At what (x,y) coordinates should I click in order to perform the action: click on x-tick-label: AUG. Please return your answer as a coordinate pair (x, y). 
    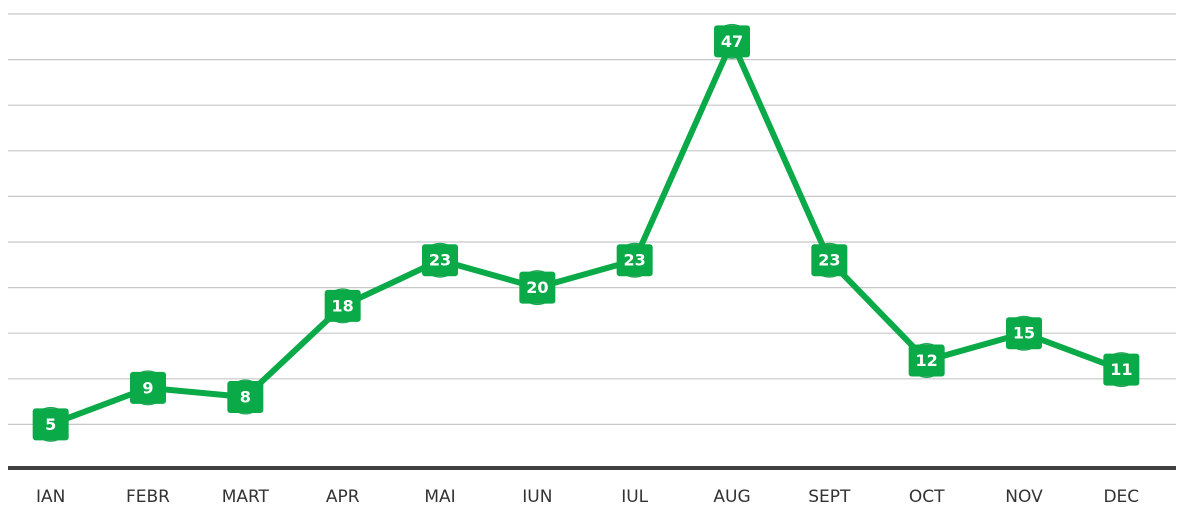
    Looking at the image, I should click on (731, 497).